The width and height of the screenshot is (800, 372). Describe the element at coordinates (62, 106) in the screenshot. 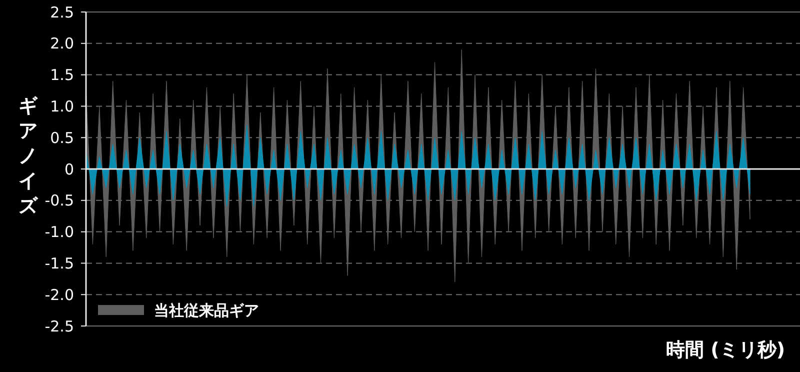

I see `y-tick-label: 1.0` at that location.